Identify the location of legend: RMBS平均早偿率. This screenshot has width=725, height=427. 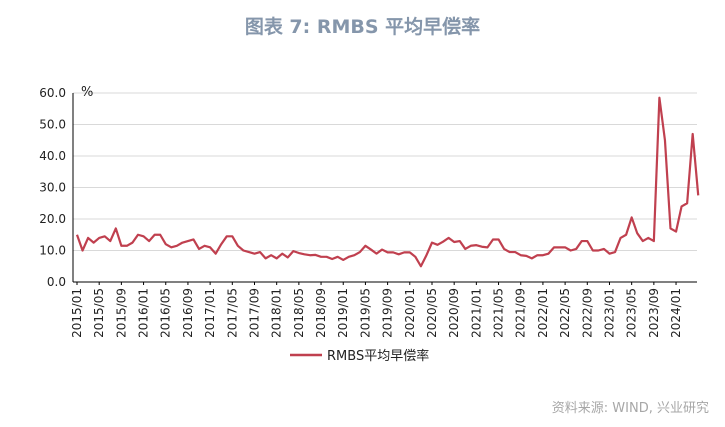
(359, 356).